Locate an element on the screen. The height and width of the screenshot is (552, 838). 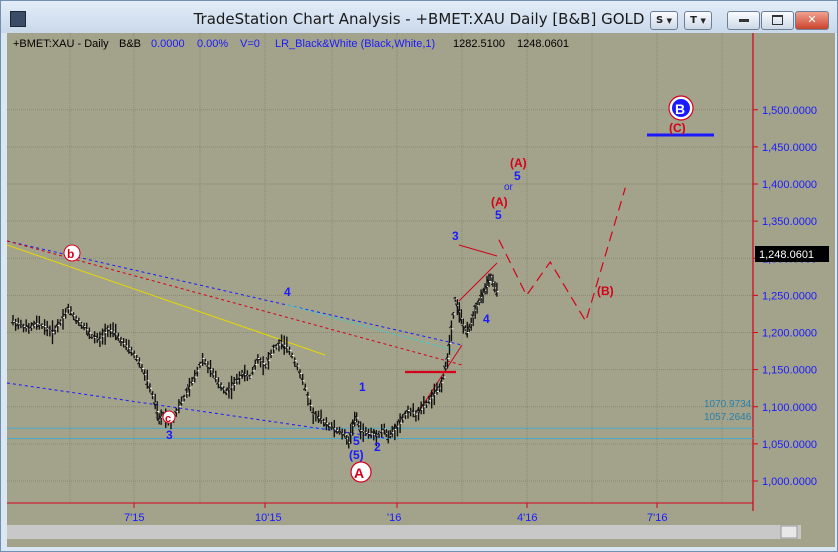
projection-line is located at coordinates (562, 255).